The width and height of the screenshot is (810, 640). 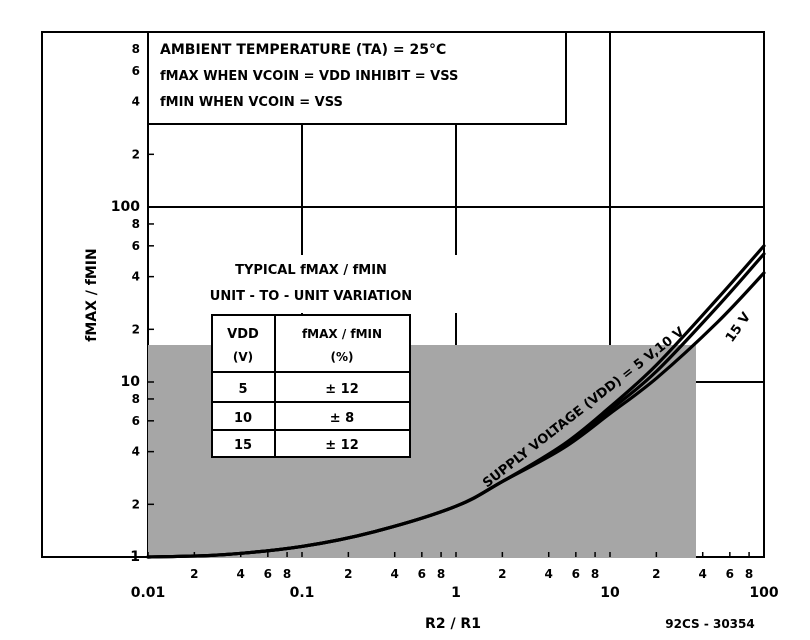 What do you see at coordinates (243, 334) in the screenshot?
I see `table-header-vdd: VDD` at bounding box center [243, 334].